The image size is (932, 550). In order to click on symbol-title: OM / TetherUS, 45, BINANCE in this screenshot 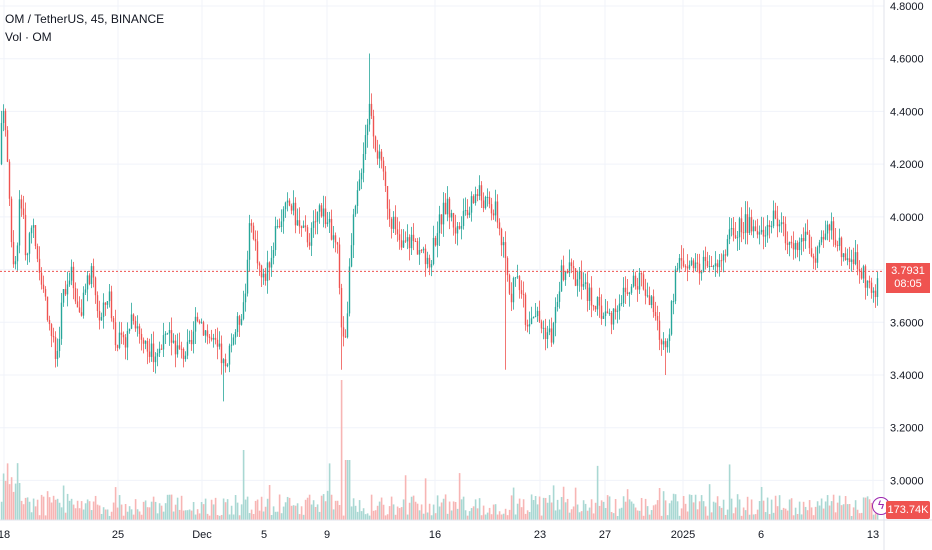, I will do `click(85, 19)`.